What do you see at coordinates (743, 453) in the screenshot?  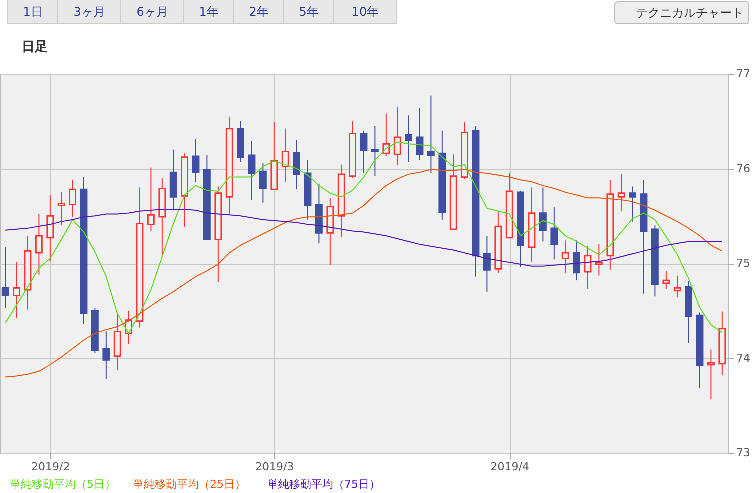 I see `y-tick-label: 73` at bounding box center [743, 453].